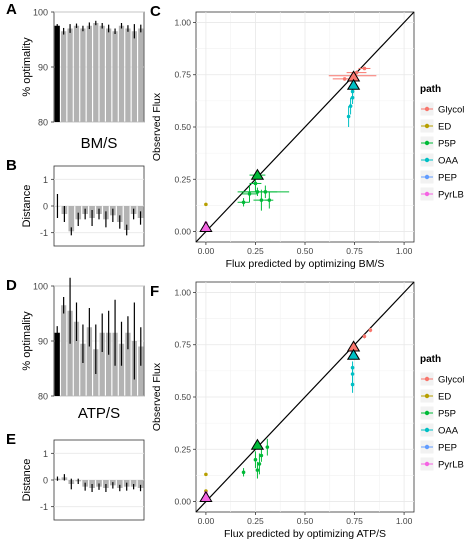  Describe the element at coordinates (44, 507) in the screenshot. I see `y-tick-label: -1` at that location.